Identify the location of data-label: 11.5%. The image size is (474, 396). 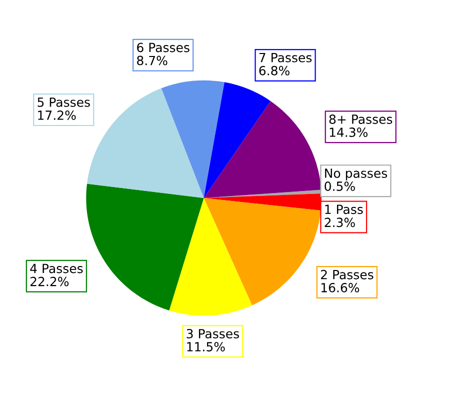
(206, 347).